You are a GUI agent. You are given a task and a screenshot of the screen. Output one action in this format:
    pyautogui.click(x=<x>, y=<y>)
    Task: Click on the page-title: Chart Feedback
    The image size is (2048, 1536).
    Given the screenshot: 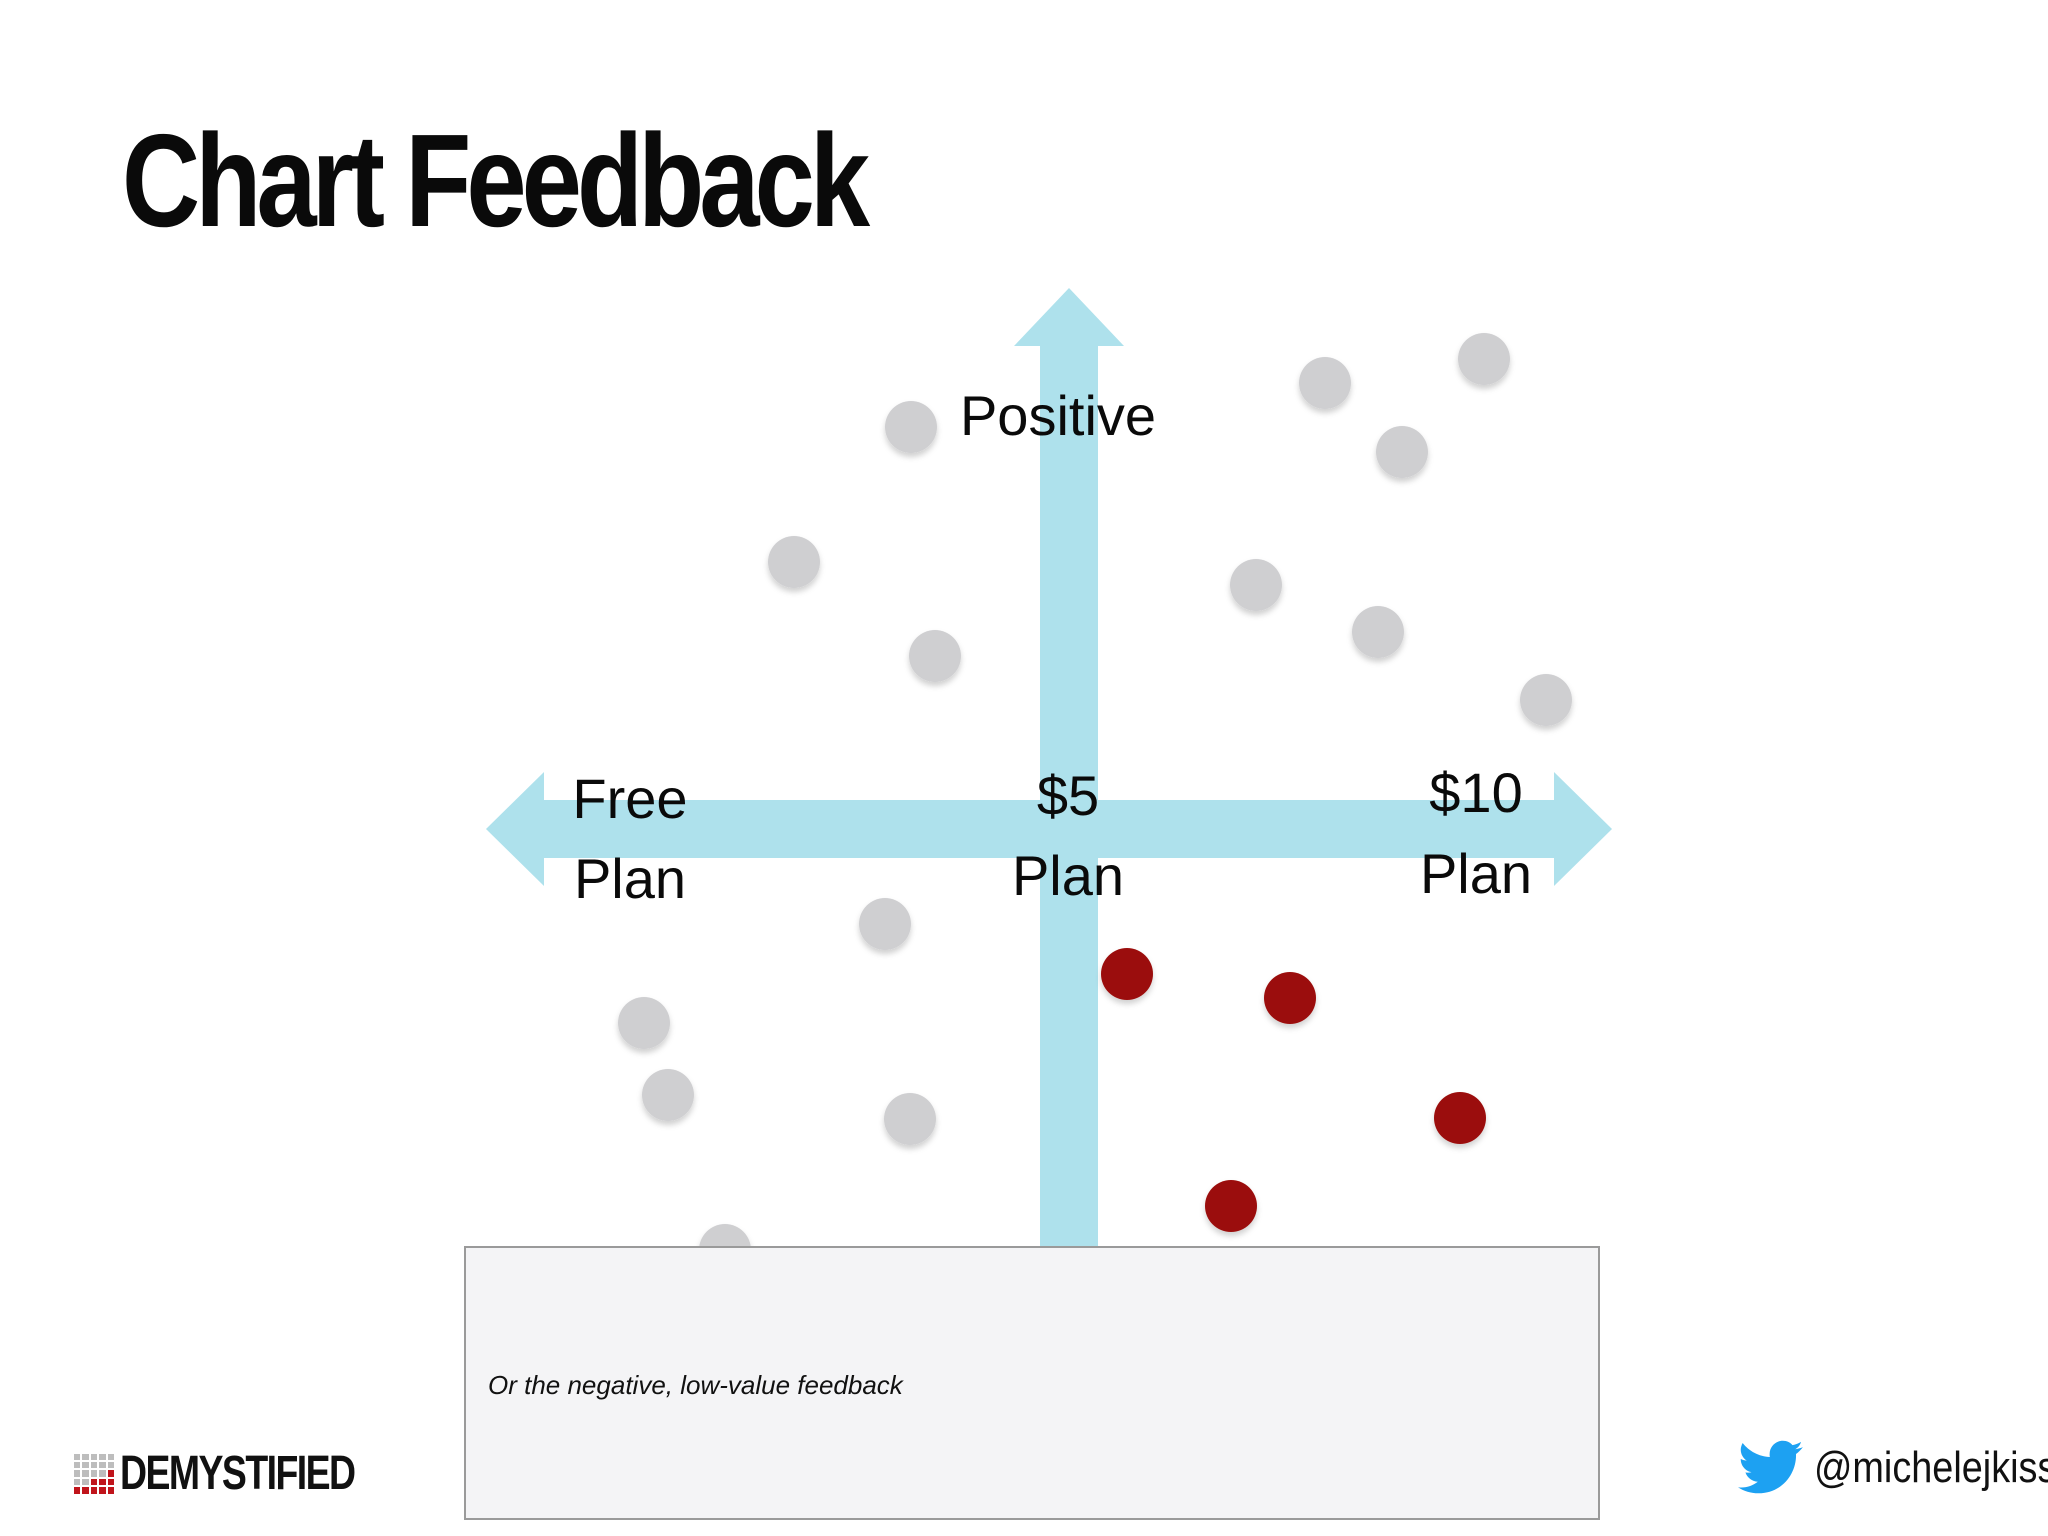 What is the action you would take?
    pyautogui.click(x=496, y=180)
    